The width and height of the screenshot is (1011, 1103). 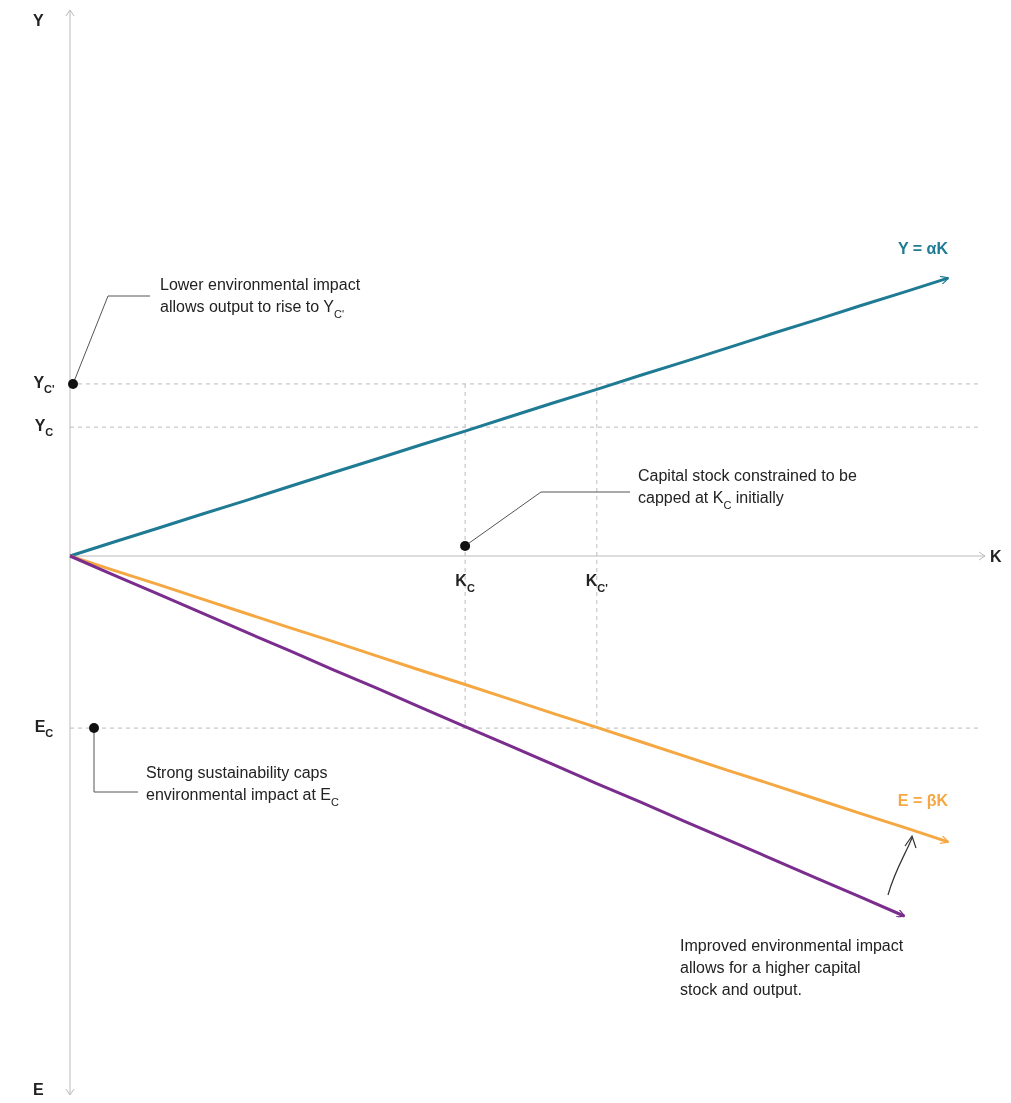 What do you see at coordinates (38, 1089) in the screenshot?
I see `text: E` at bounding box center [38, 1089].